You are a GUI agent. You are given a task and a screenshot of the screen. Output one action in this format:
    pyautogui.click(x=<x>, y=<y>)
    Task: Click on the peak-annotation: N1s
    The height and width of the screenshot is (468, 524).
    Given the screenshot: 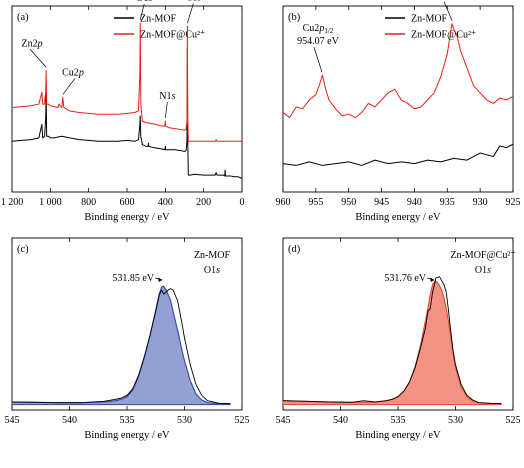 What is the action you would take?
    pyautogui.click(x=167, y=96)
    